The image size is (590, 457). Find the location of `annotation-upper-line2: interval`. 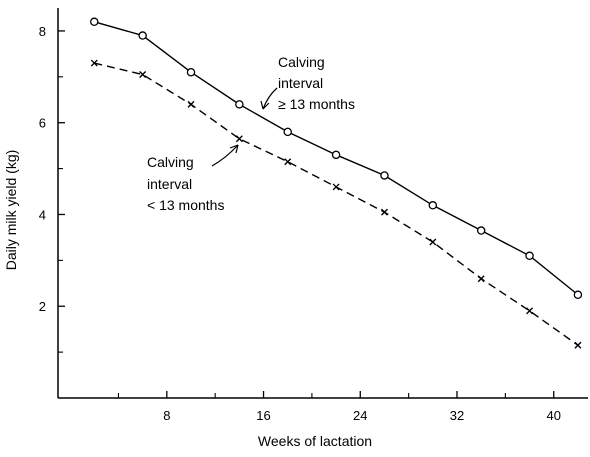

annotation-upper-line2: interval is located at coordinates (300, 83).